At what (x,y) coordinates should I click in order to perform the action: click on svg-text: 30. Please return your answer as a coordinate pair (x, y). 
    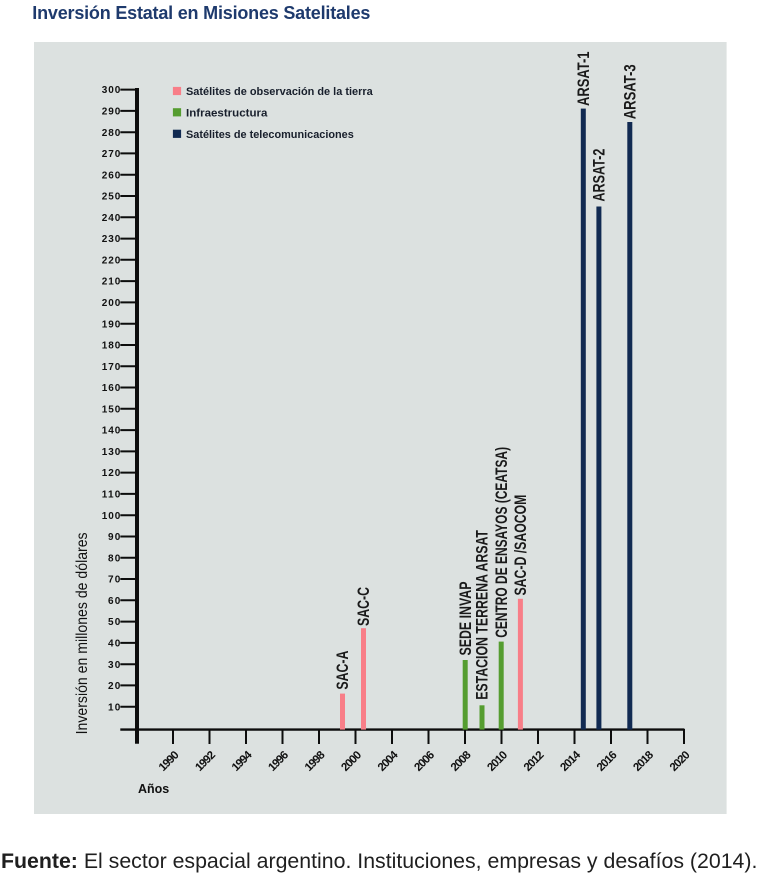
    Looking at the image, I should click on (114, 665).